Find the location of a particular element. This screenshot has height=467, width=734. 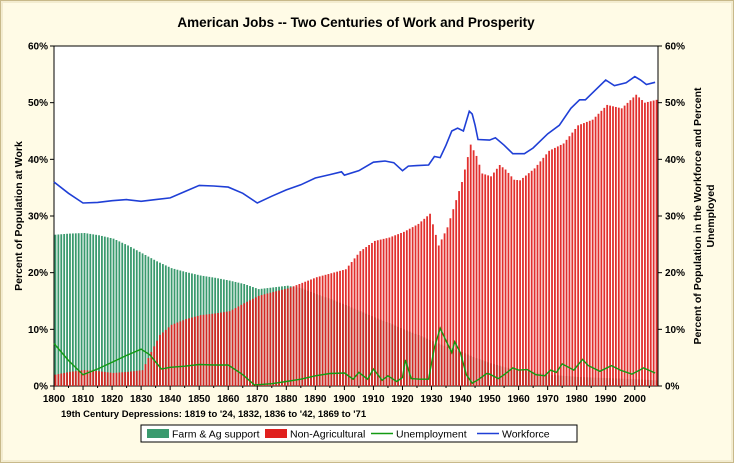

nonag-bar-1985 is located at coordinates (592, 253).